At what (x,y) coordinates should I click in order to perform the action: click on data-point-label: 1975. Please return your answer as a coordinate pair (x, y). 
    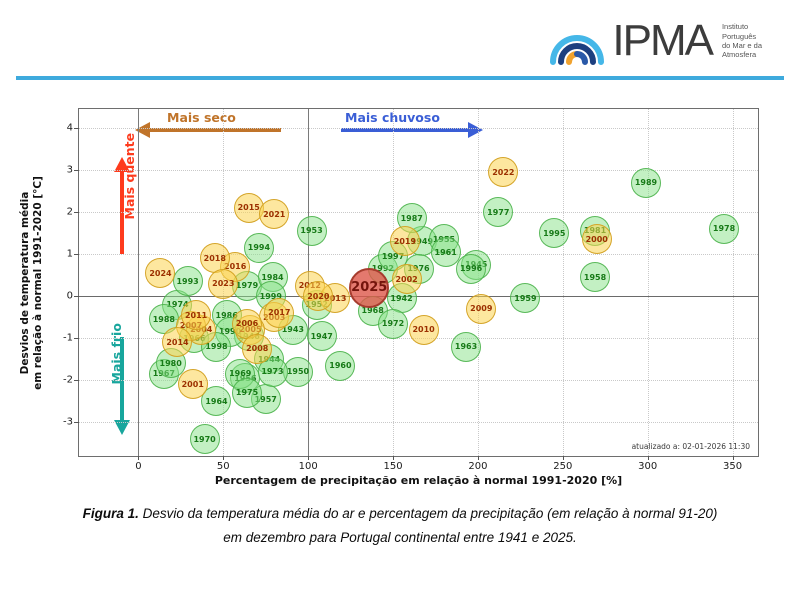
    Looking at the image, I should click on (247, 393).